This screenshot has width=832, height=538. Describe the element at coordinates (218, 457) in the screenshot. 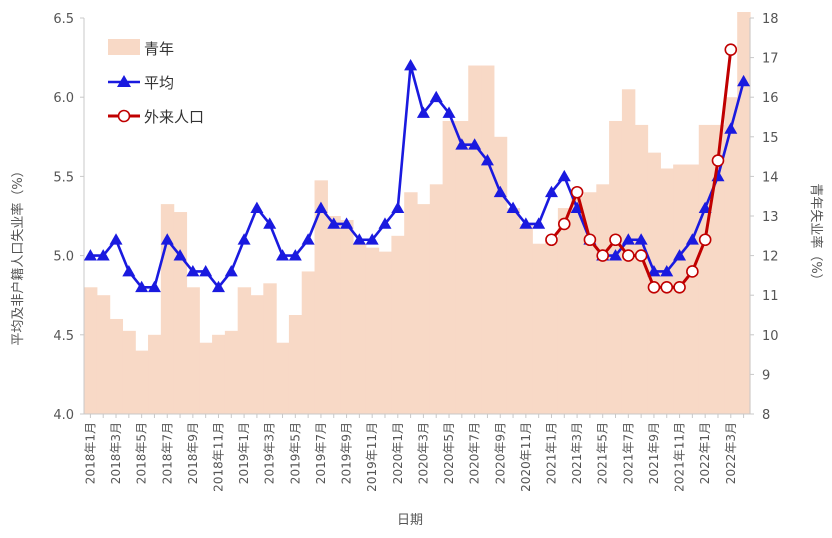

I see `x-tick-label: 2018年11月` at that location.